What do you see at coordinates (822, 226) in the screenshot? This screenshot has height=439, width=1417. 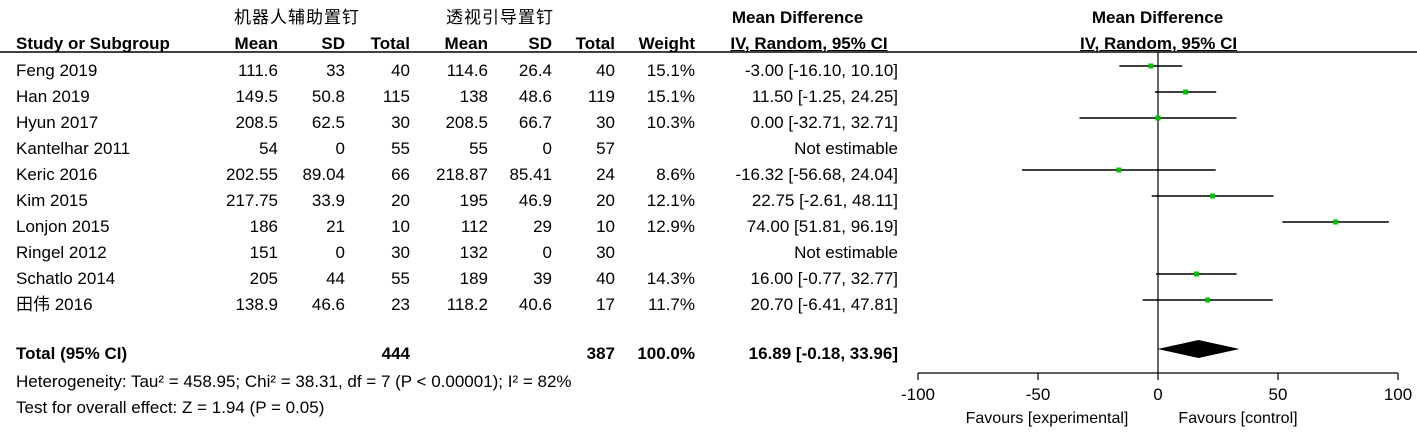 I see `md-ci: 74.00 [51.81, 96.19]` at bounding box center [822, 226].